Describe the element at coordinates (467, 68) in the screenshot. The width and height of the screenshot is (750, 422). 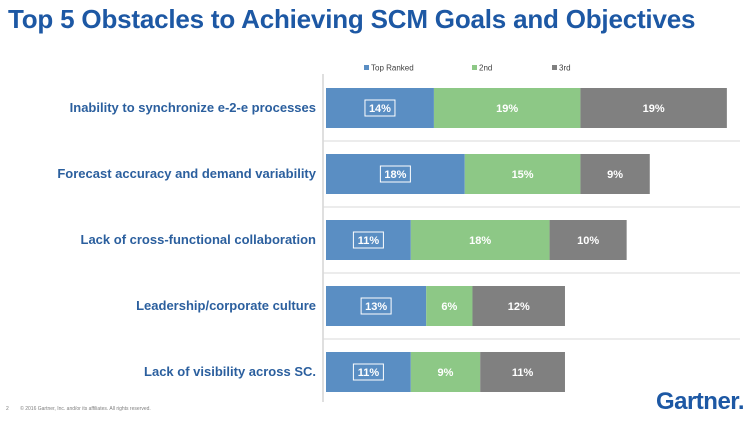
I see `legend: Top Ranked 2nd 3rd` at that location.